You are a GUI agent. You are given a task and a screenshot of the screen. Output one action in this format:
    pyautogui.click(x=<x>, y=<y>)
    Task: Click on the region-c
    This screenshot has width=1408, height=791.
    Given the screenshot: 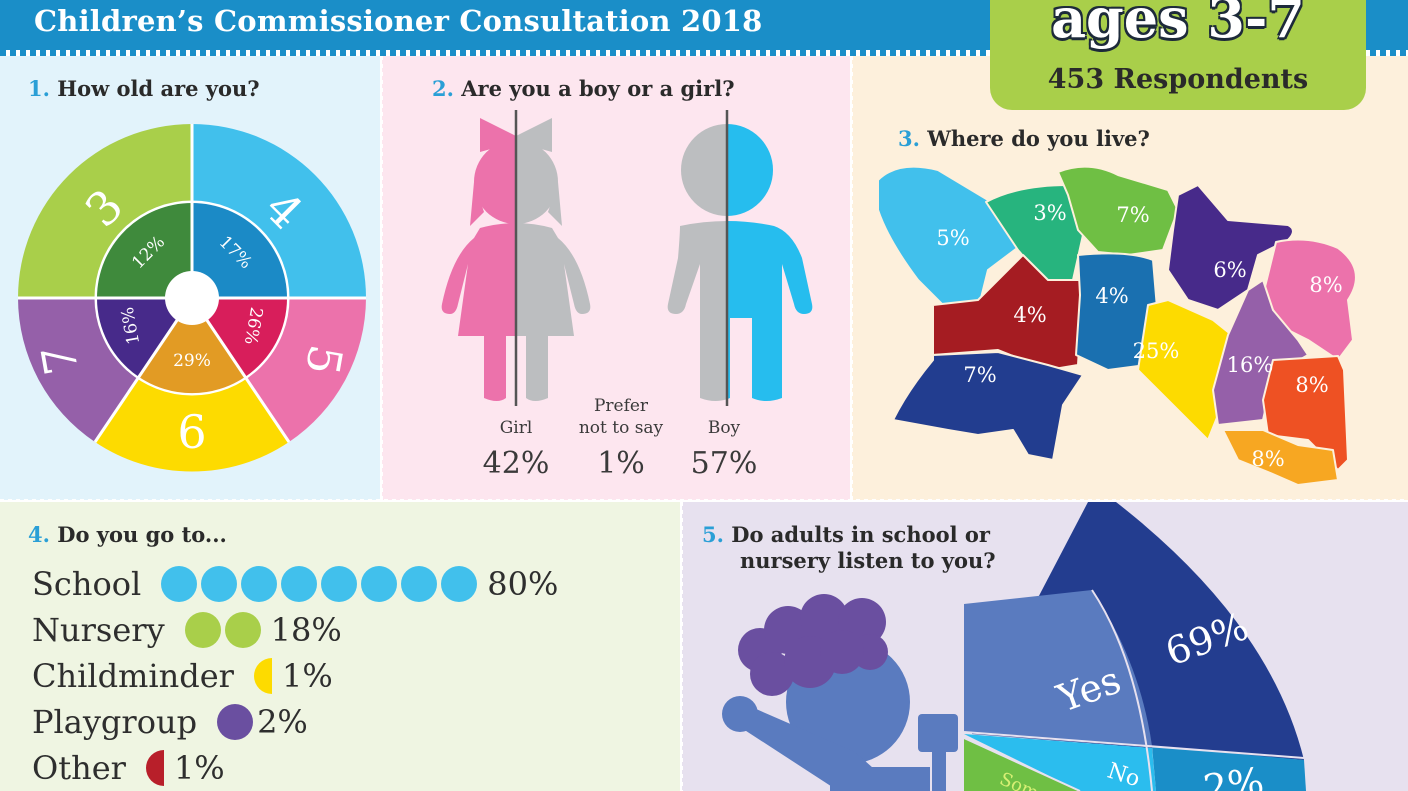 What is the action you would take?
    pyautogui.click(x=1117, y=311)
    